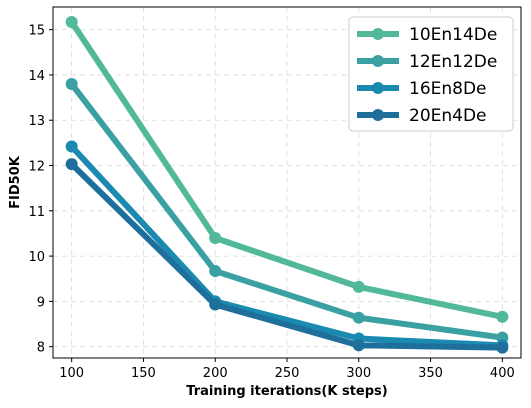 The image size is (531, 408). Describe the element at coordinates (36, 121) in the screenshot. I see `y-tick-label: 13` at that location.